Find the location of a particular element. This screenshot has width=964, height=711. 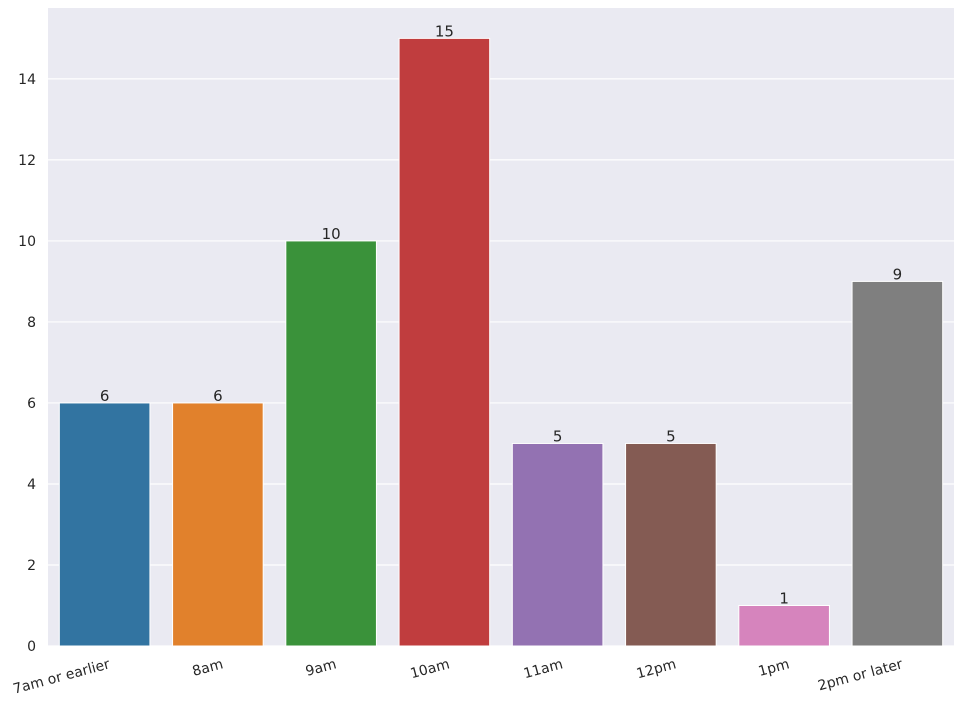

x-tick-label: 12pm is located at coordinates (656, 669).